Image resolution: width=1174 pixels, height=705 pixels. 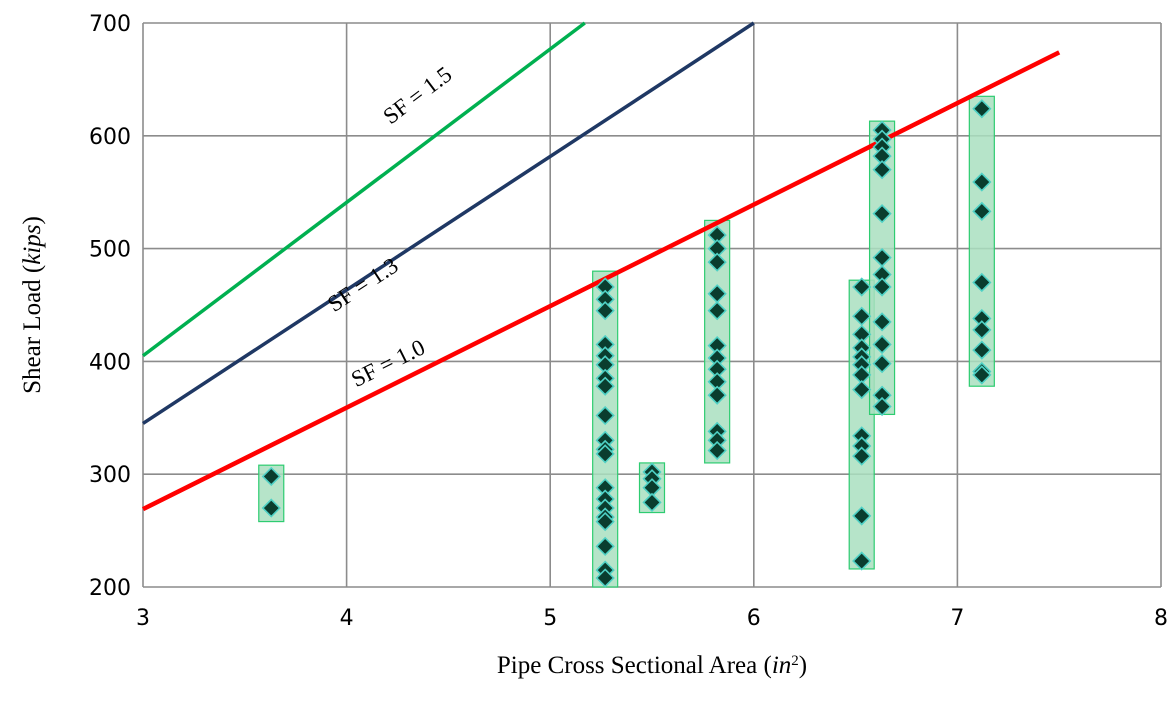 I want to click on line-labels: SF = 1.5 SF = 1.3 SF = 1.0, so click(x=389, y=227).